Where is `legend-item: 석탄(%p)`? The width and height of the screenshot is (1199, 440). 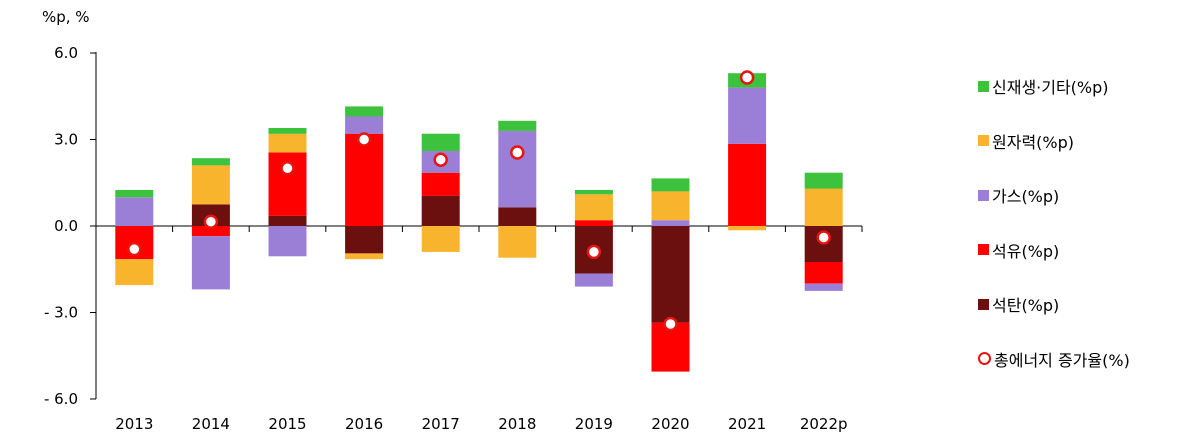 legend-item: 석탄(%p) is located at coordinates (1019, 304).